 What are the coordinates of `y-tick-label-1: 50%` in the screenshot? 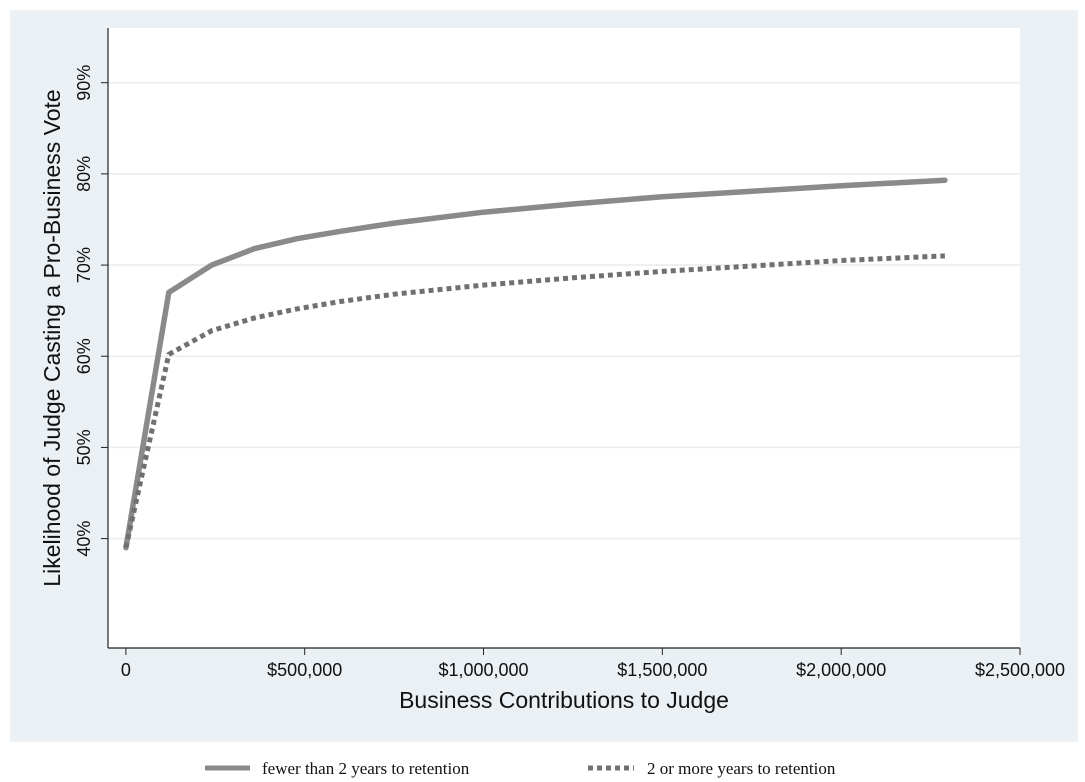 It's located at (84, 447).